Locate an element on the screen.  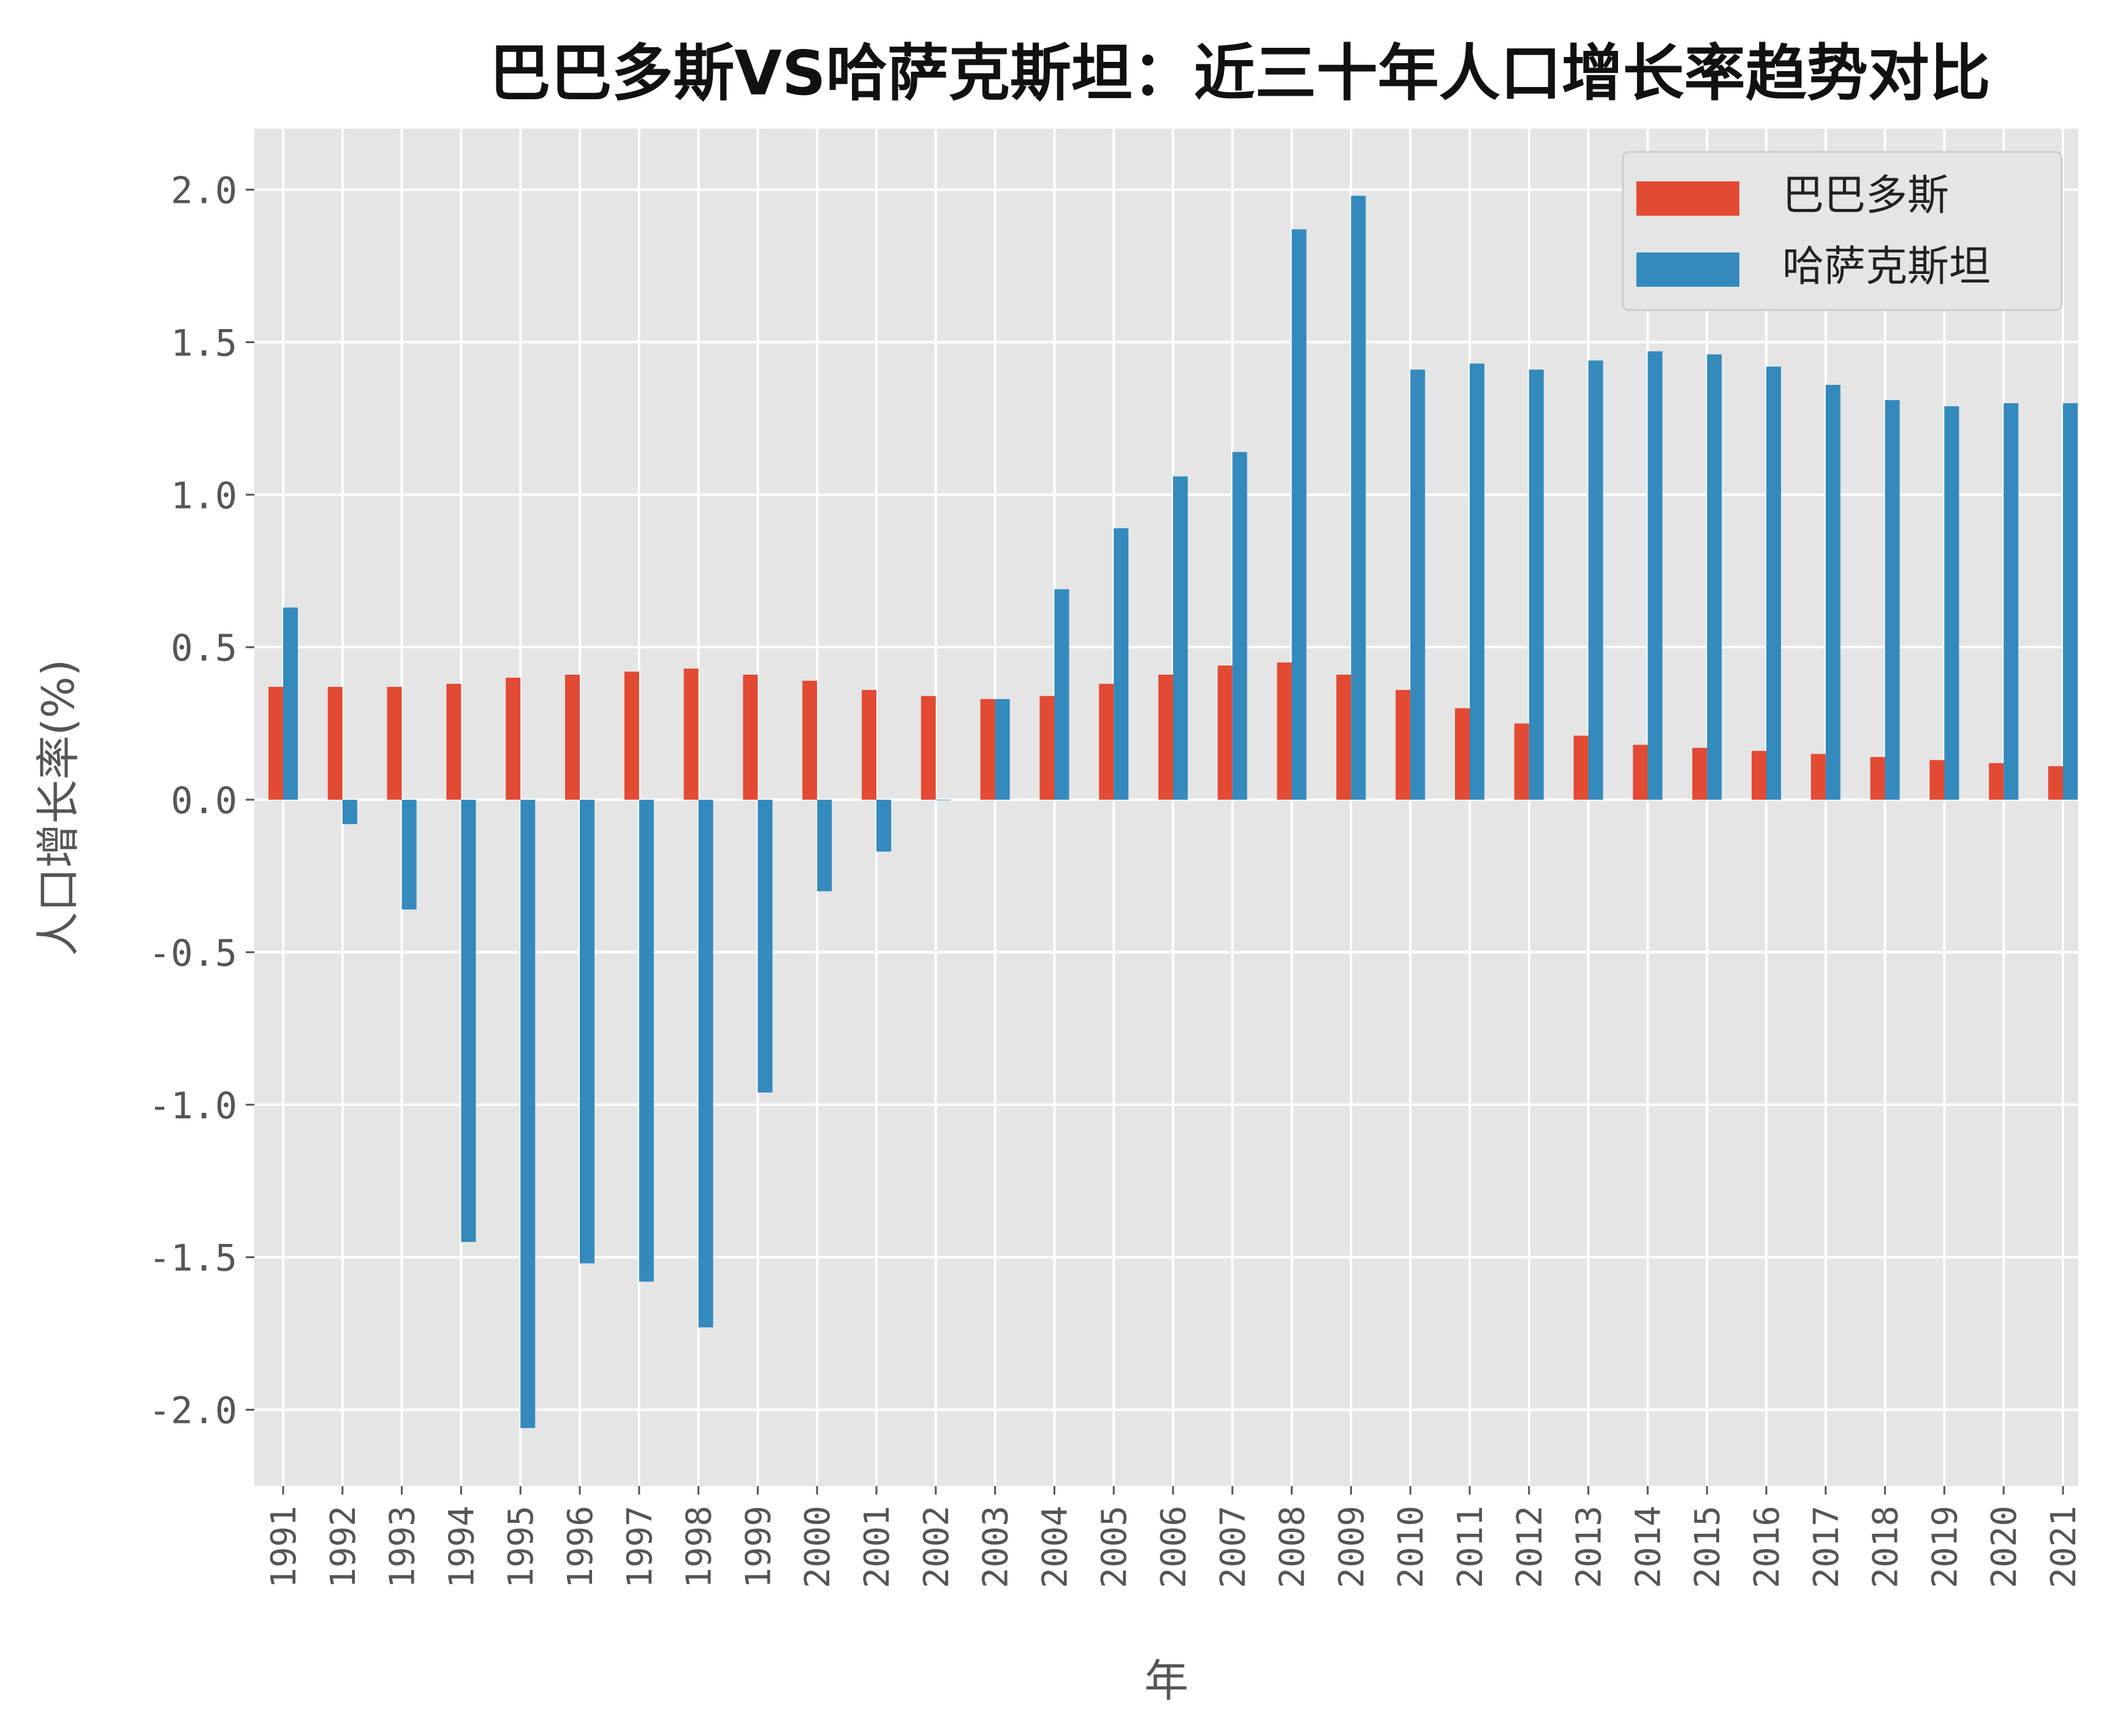
x-tick-label: 2001 is located at coordinates (877, 1547).